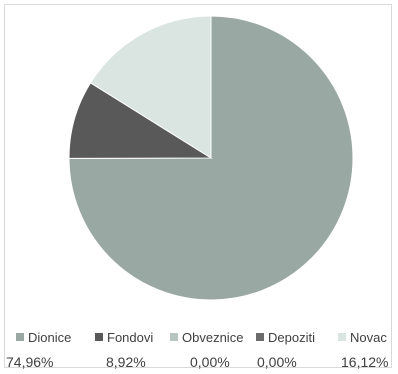 This screenshot has width=398, height=374. Describe the element at coordinates (342, 337) in the screenshot. I see `legend-swatch-novac` at that location.